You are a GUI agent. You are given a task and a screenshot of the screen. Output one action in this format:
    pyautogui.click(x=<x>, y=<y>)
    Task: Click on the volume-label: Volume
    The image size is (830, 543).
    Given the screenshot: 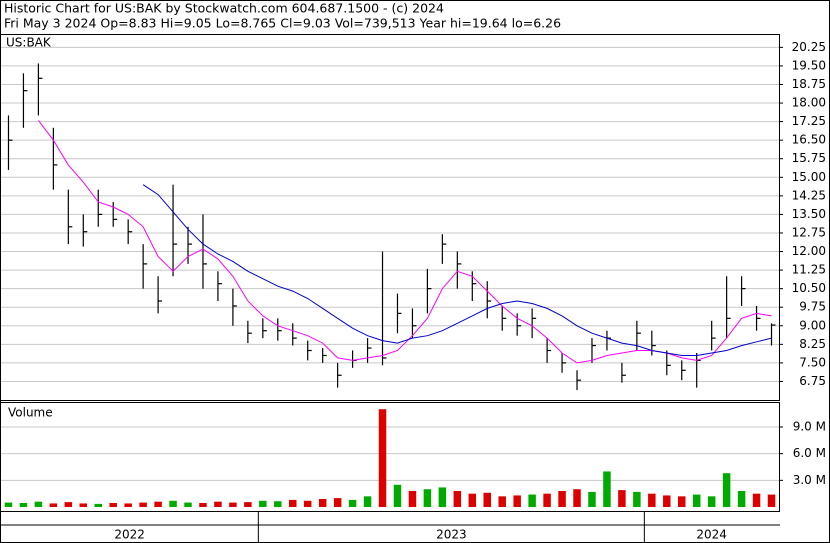 What is the action you would take?
    pyautogui.click(x=30, y=413)
    